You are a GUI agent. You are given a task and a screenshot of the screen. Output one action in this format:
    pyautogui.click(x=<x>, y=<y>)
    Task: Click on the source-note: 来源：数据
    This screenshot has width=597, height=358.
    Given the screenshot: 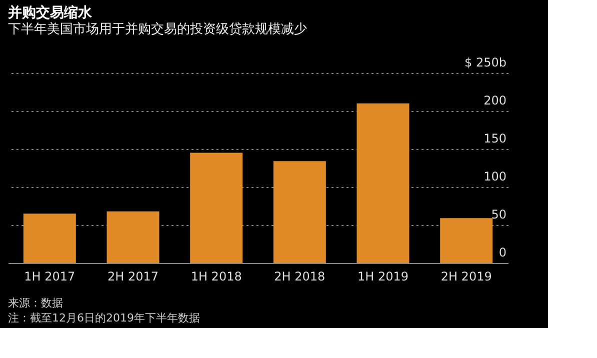 What is the action you would take?
    pyautogui.click(x=35, y=303)
    